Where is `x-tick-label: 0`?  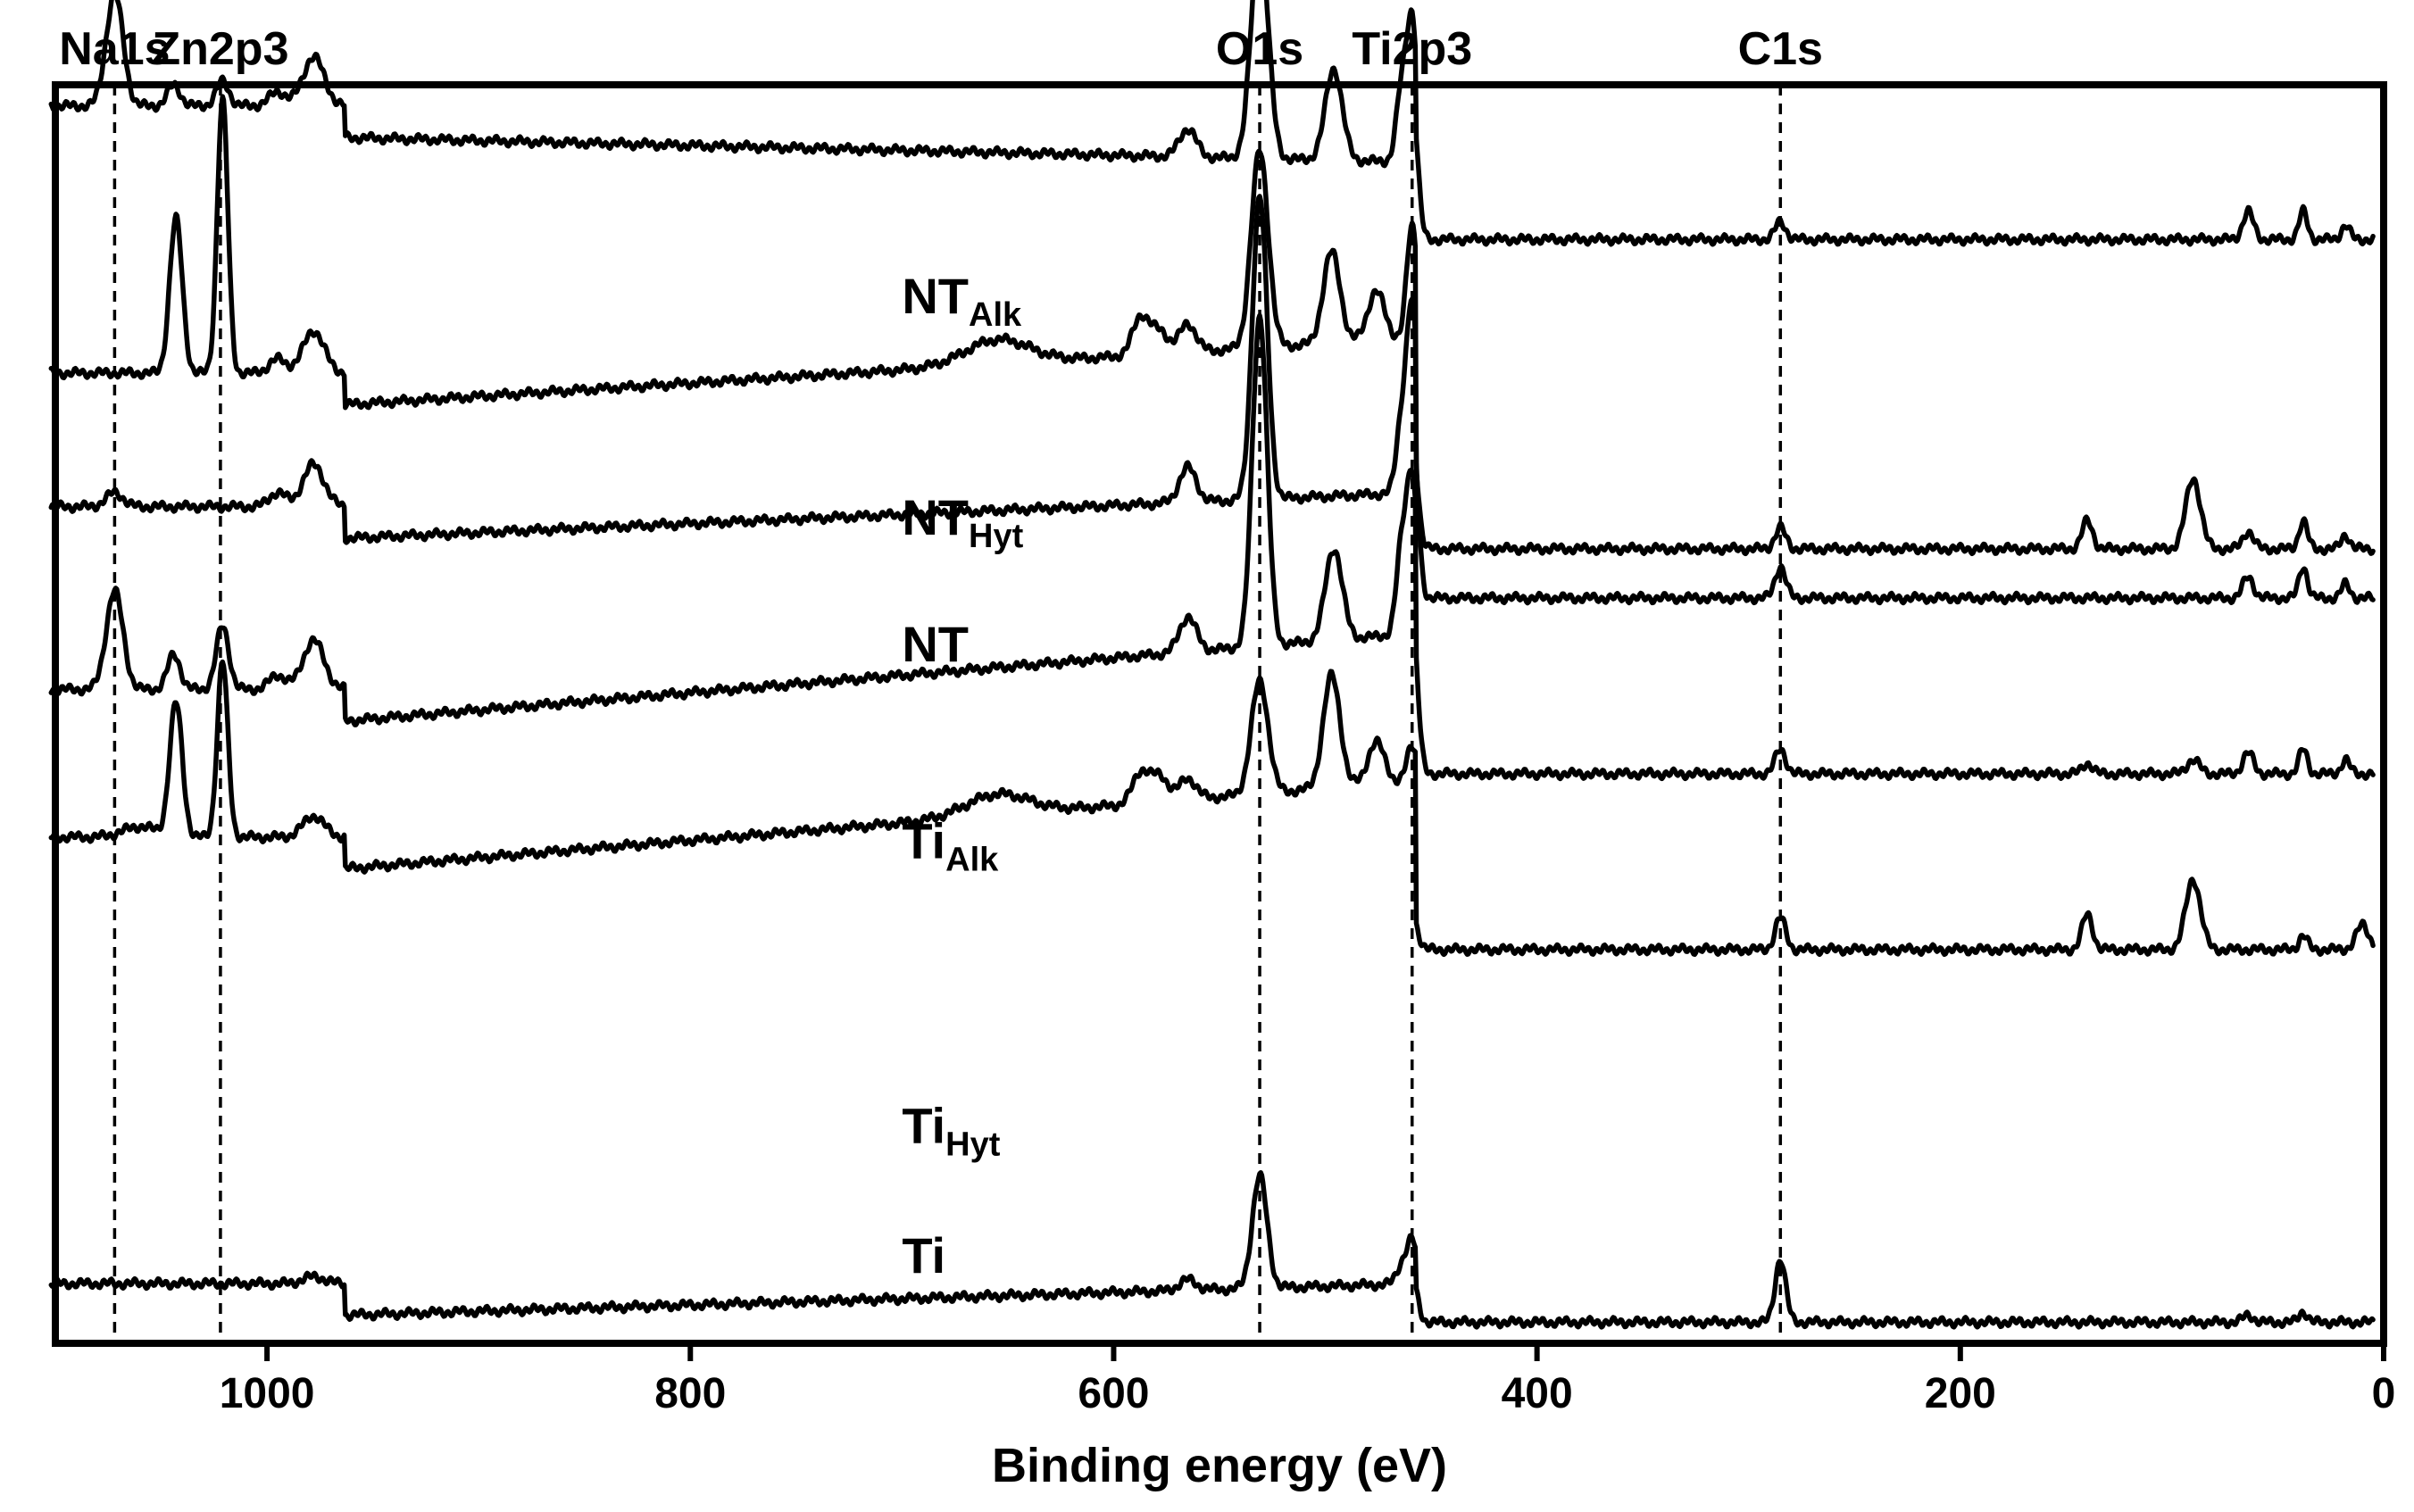 x-tick-label: 0 is located at coordinates (2384, 1394).